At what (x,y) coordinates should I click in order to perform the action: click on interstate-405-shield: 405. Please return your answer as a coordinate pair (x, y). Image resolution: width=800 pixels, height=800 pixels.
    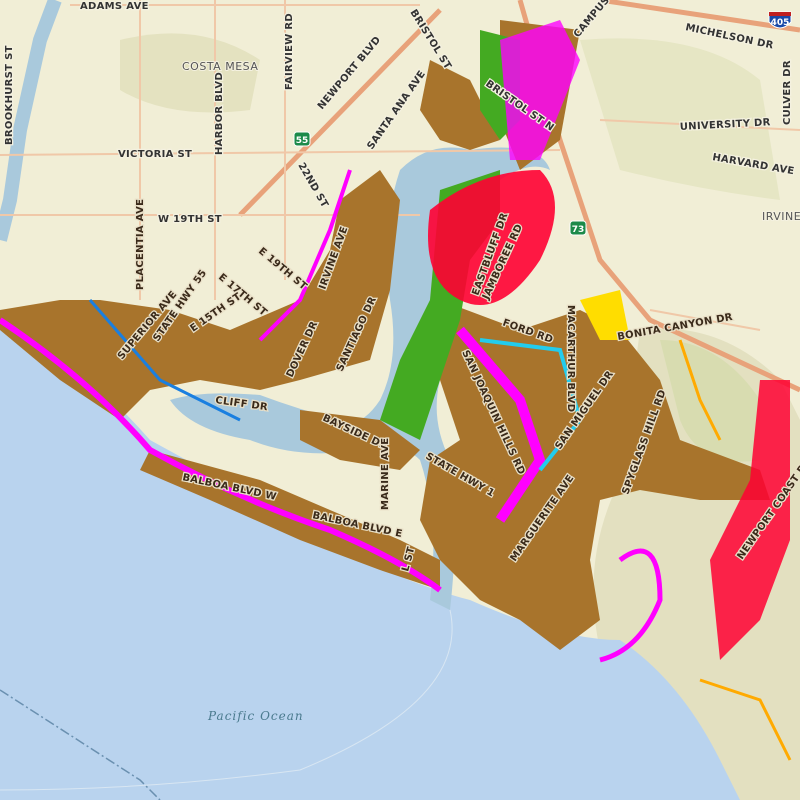
    Looking at the image, I should click on (780, 20).